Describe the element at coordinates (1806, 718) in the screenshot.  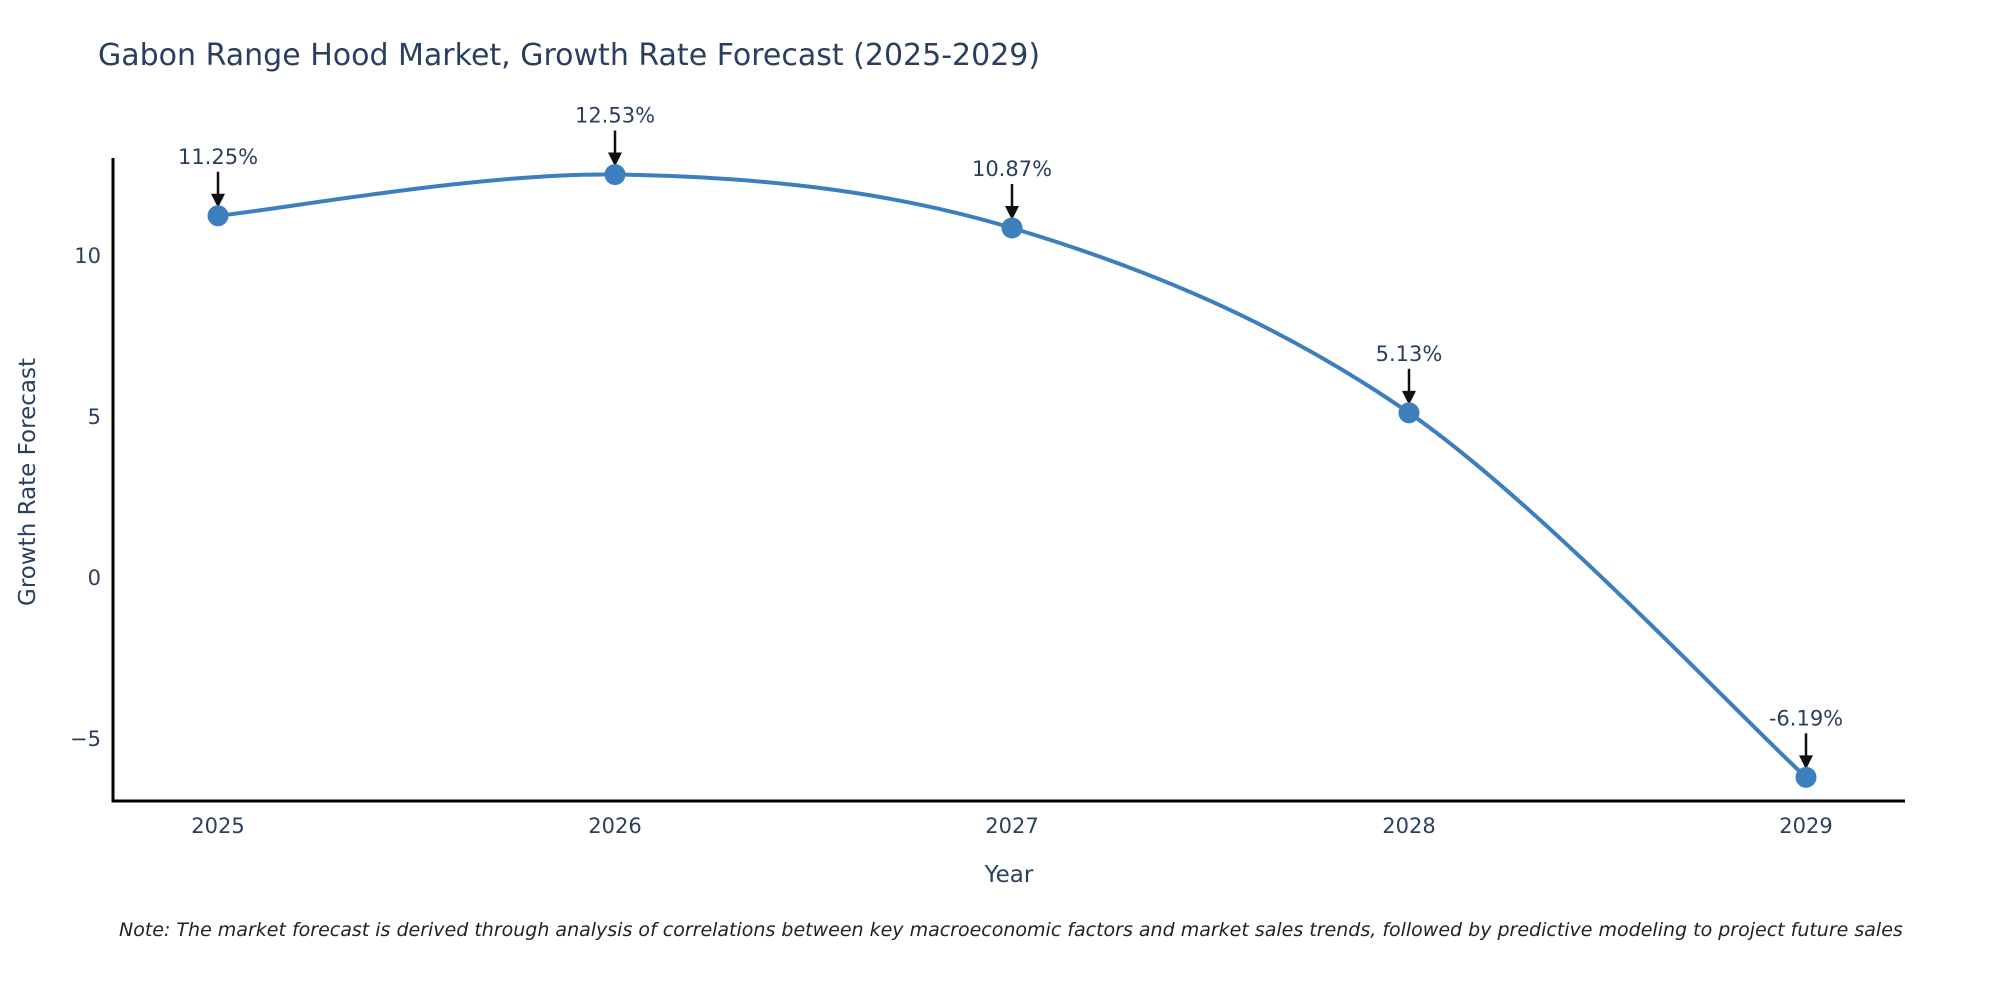
I see `point-annotation-2029: -6.19%` at that location.